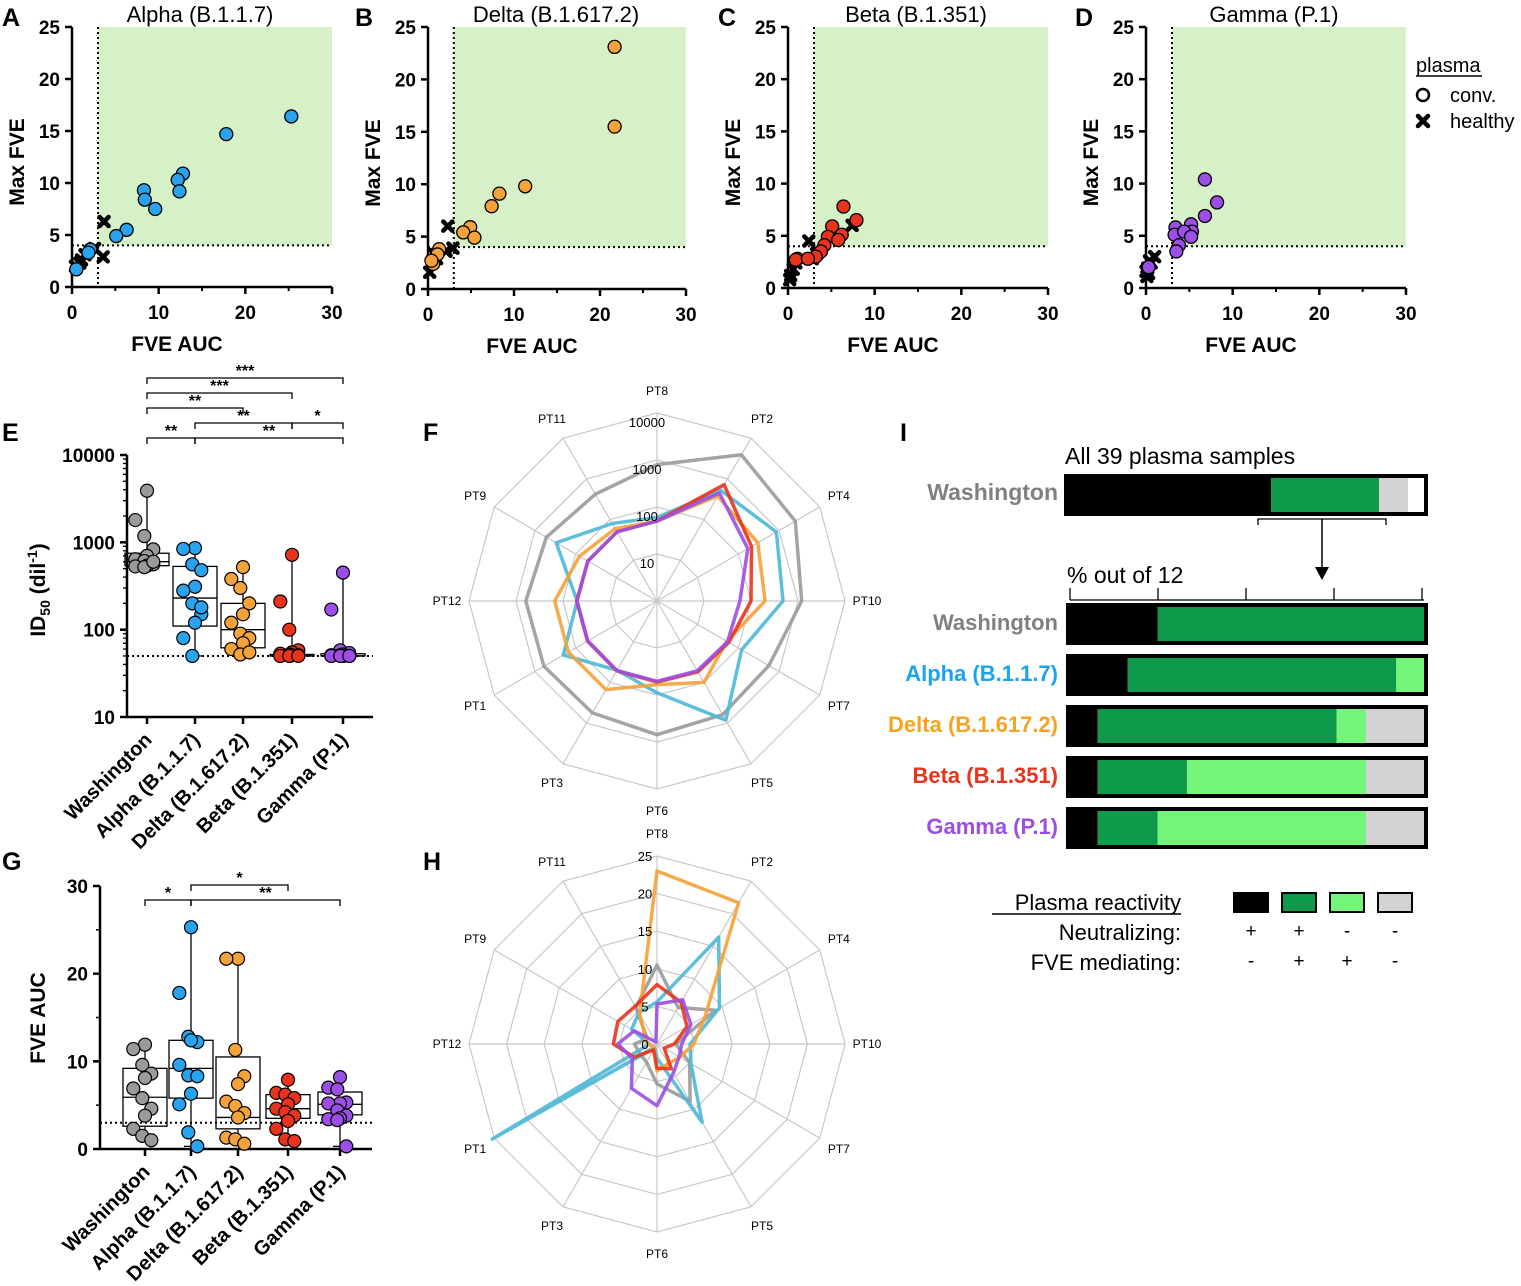 The height and width of the screenshot is (1286, 1521). Describe the element at coordinates (475, 496) in the screenshot. I see `radar-axis-label: PT9` at that location.